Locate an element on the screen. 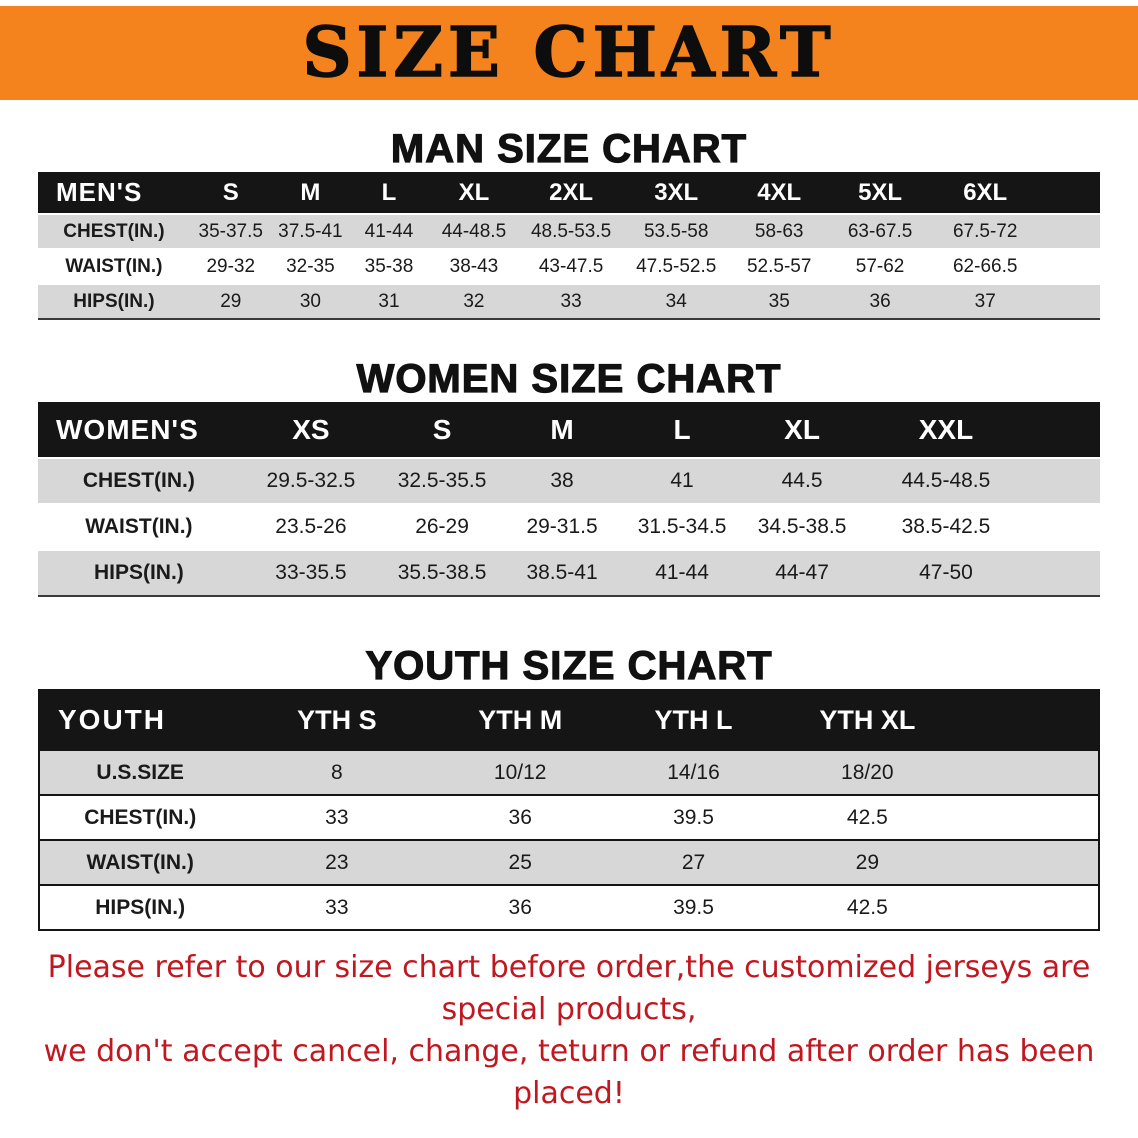  size-chart-banner: SIZE CHART is located at coordinates (569, 53).